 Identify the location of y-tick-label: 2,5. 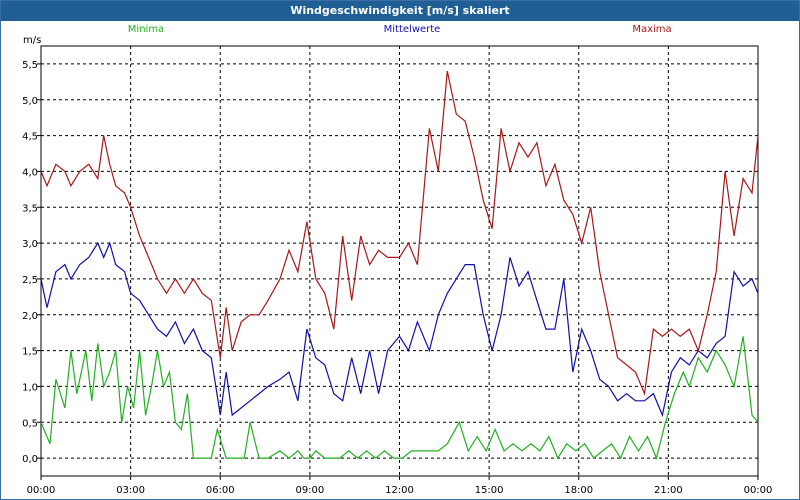
(30, 280).